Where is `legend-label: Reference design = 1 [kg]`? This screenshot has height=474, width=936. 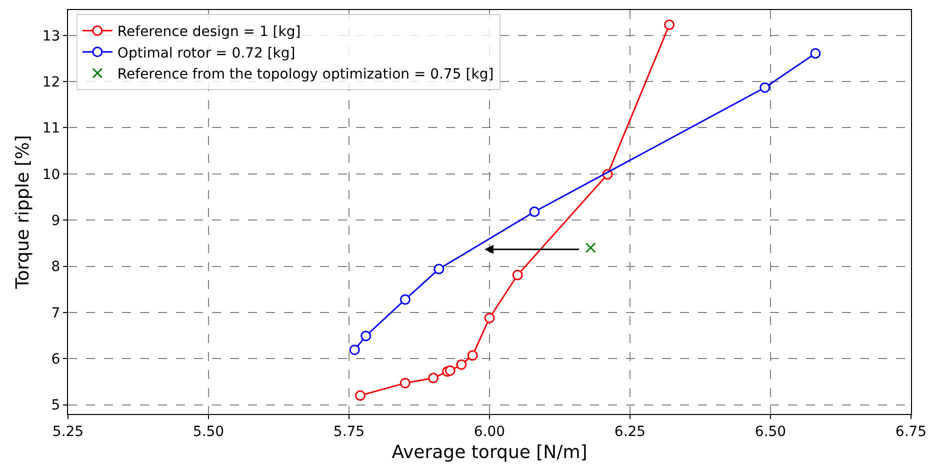 legend-label: Reference design = 1 [kg] is located at coordinates (209, 32).